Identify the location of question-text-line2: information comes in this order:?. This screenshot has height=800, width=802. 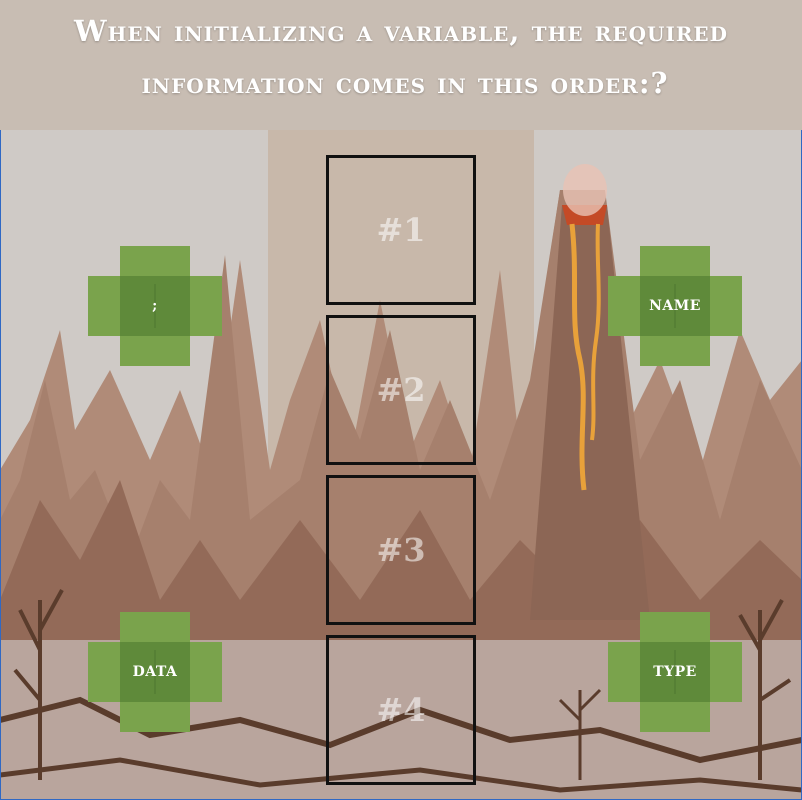
(405, 83).